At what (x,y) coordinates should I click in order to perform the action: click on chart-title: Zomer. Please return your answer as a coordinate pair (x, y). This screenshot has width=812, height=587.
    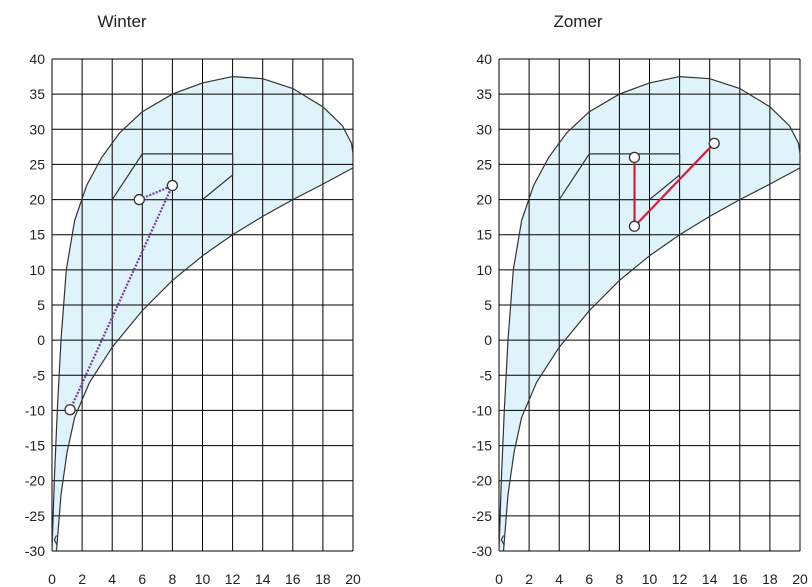
    Looking at the image, I should click on (577, 21).